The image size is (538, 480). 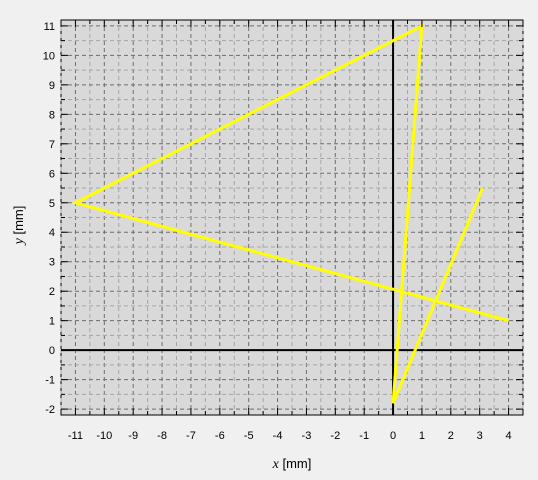 What do you see at coordinates (52, 145) in the screenshot?
I see `y-tick-label: 7` at bounding box center [52, 145].